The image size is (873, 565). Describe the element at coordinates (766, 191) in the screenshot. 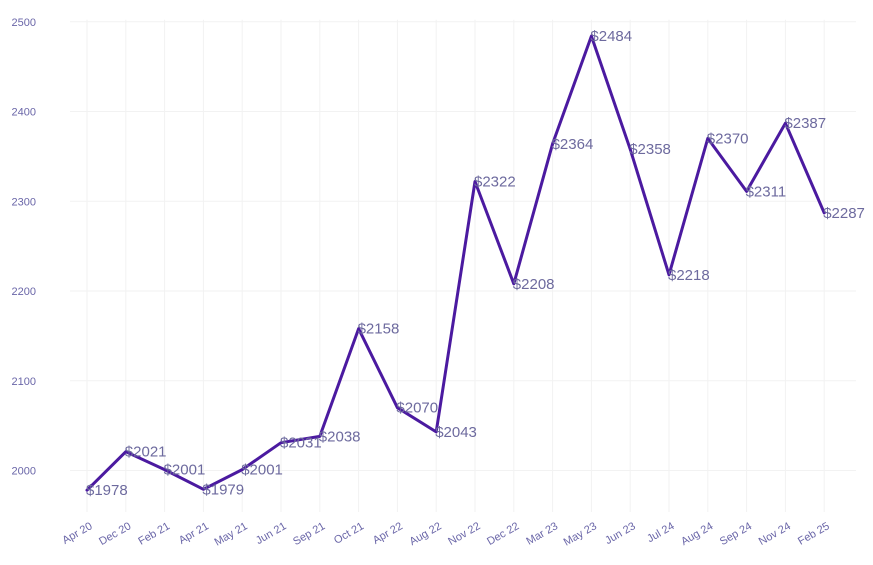

I see `data-label-17: $2311` at that location.